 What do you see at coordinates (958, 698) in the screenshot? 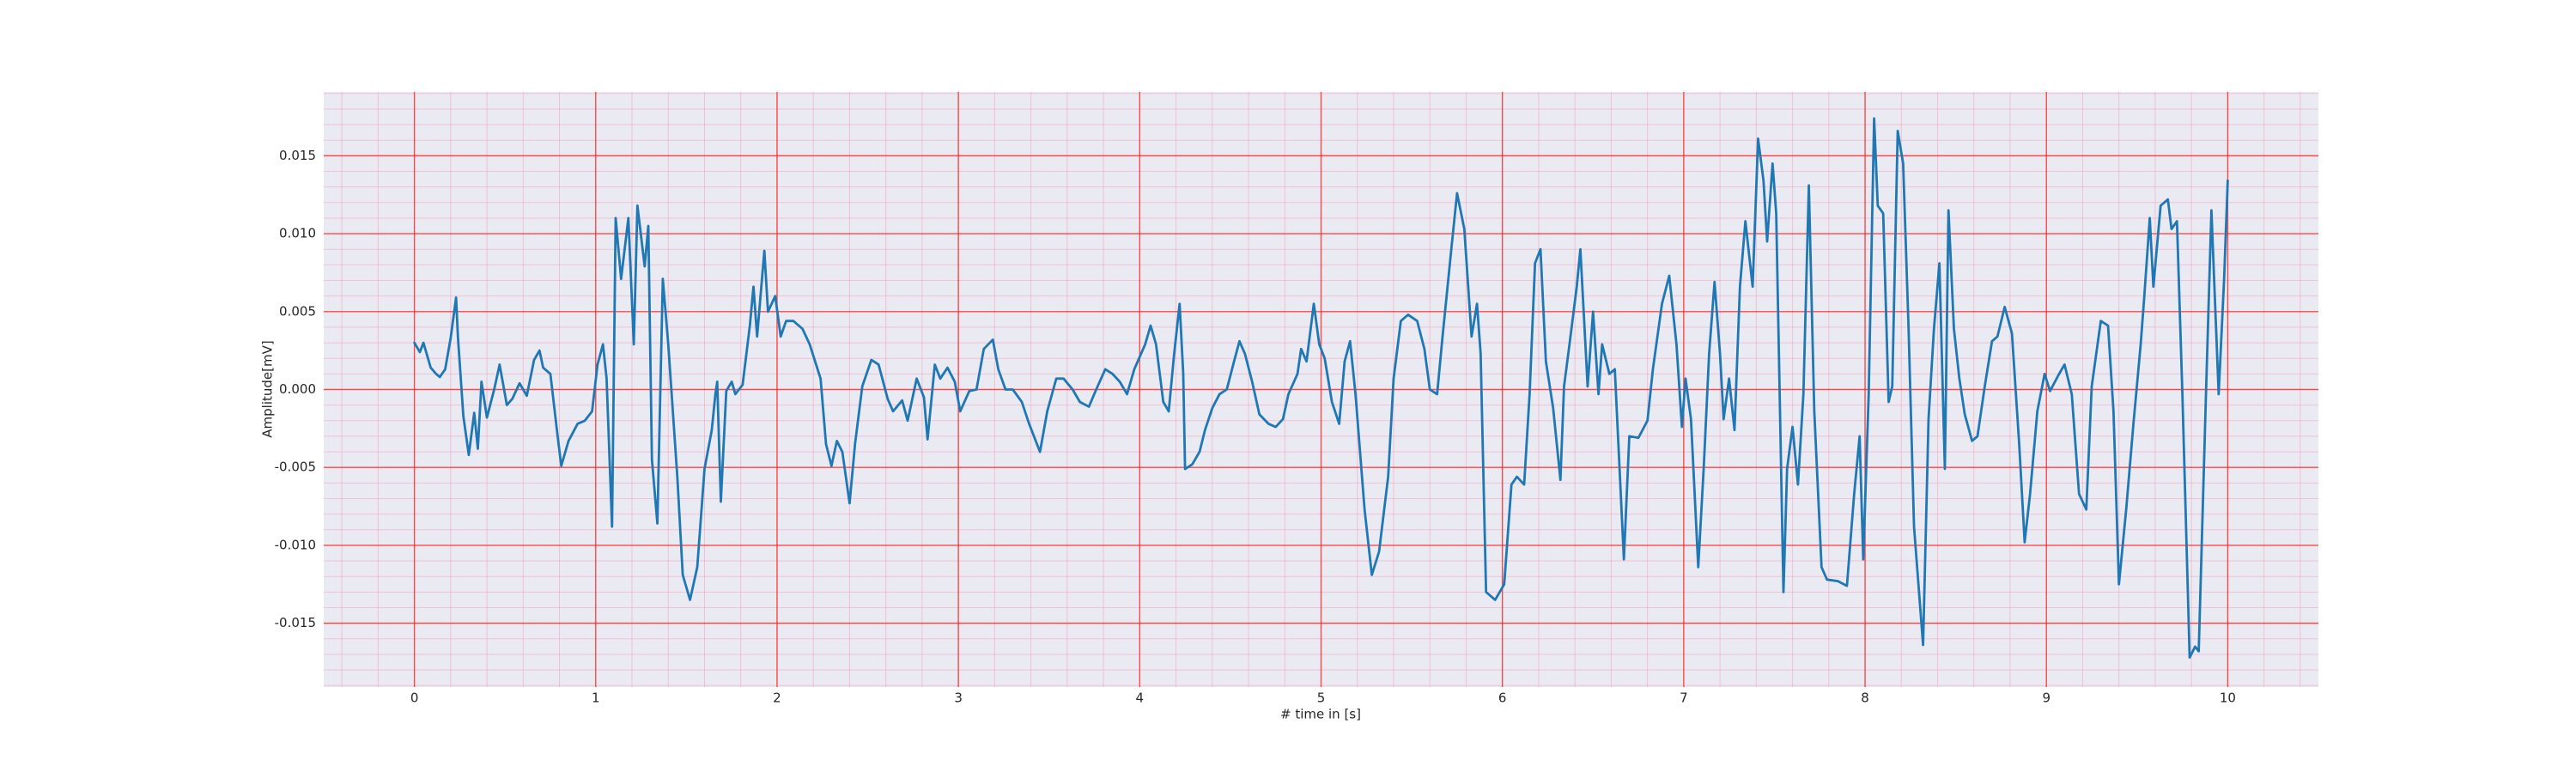
I see `x-tick-label: 3` at bounding box center [958, 698].